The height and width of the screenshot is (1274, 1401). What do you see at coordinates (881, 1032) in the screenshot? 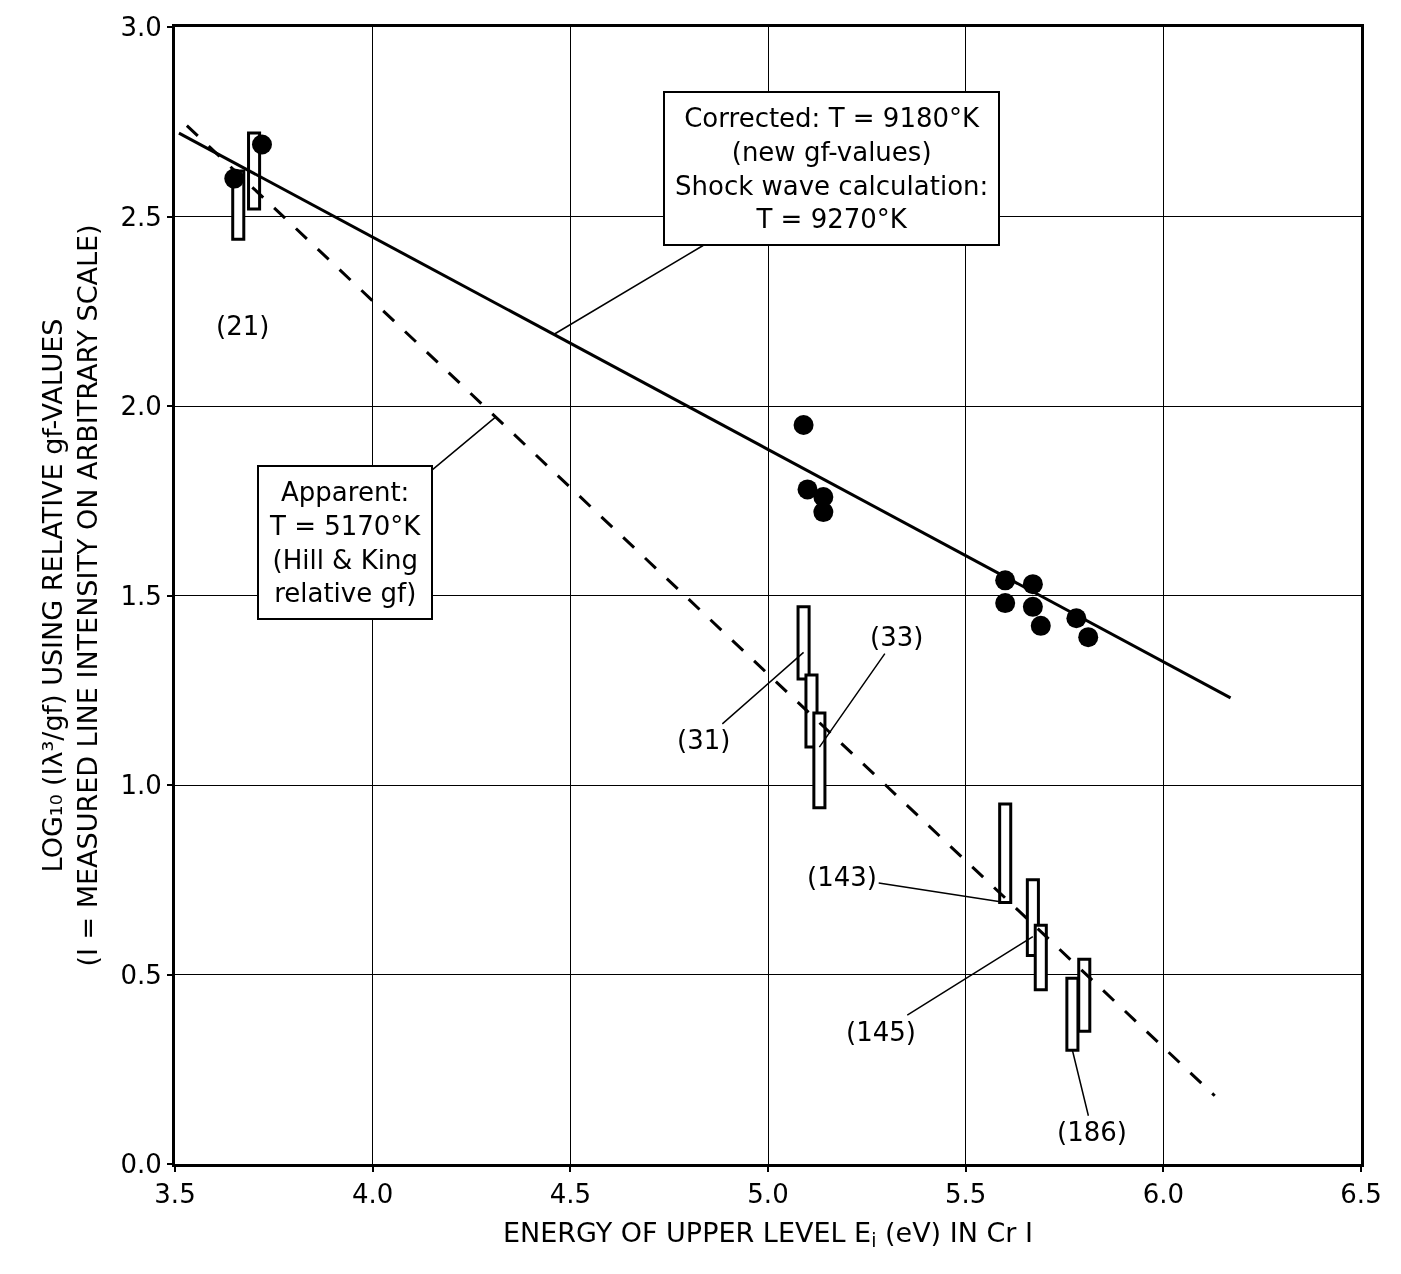
I see `annotation: (145)` at bounding box center [881, 1032].